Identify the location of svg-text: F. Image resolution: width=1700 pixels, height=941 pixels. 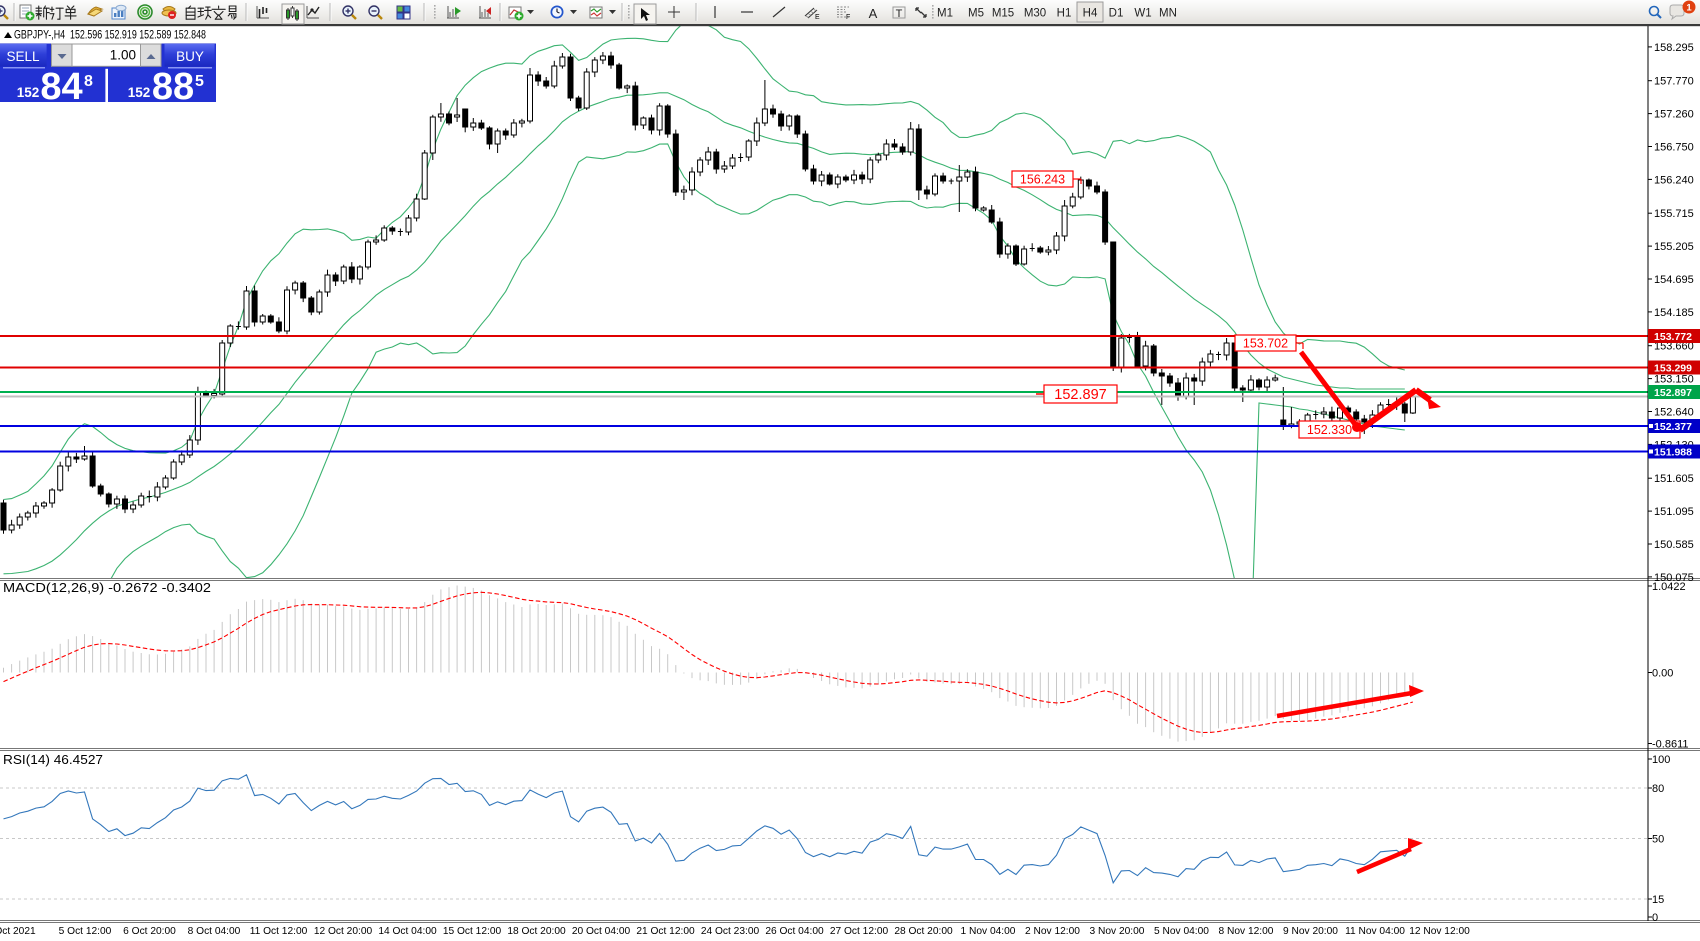
(848, 17).